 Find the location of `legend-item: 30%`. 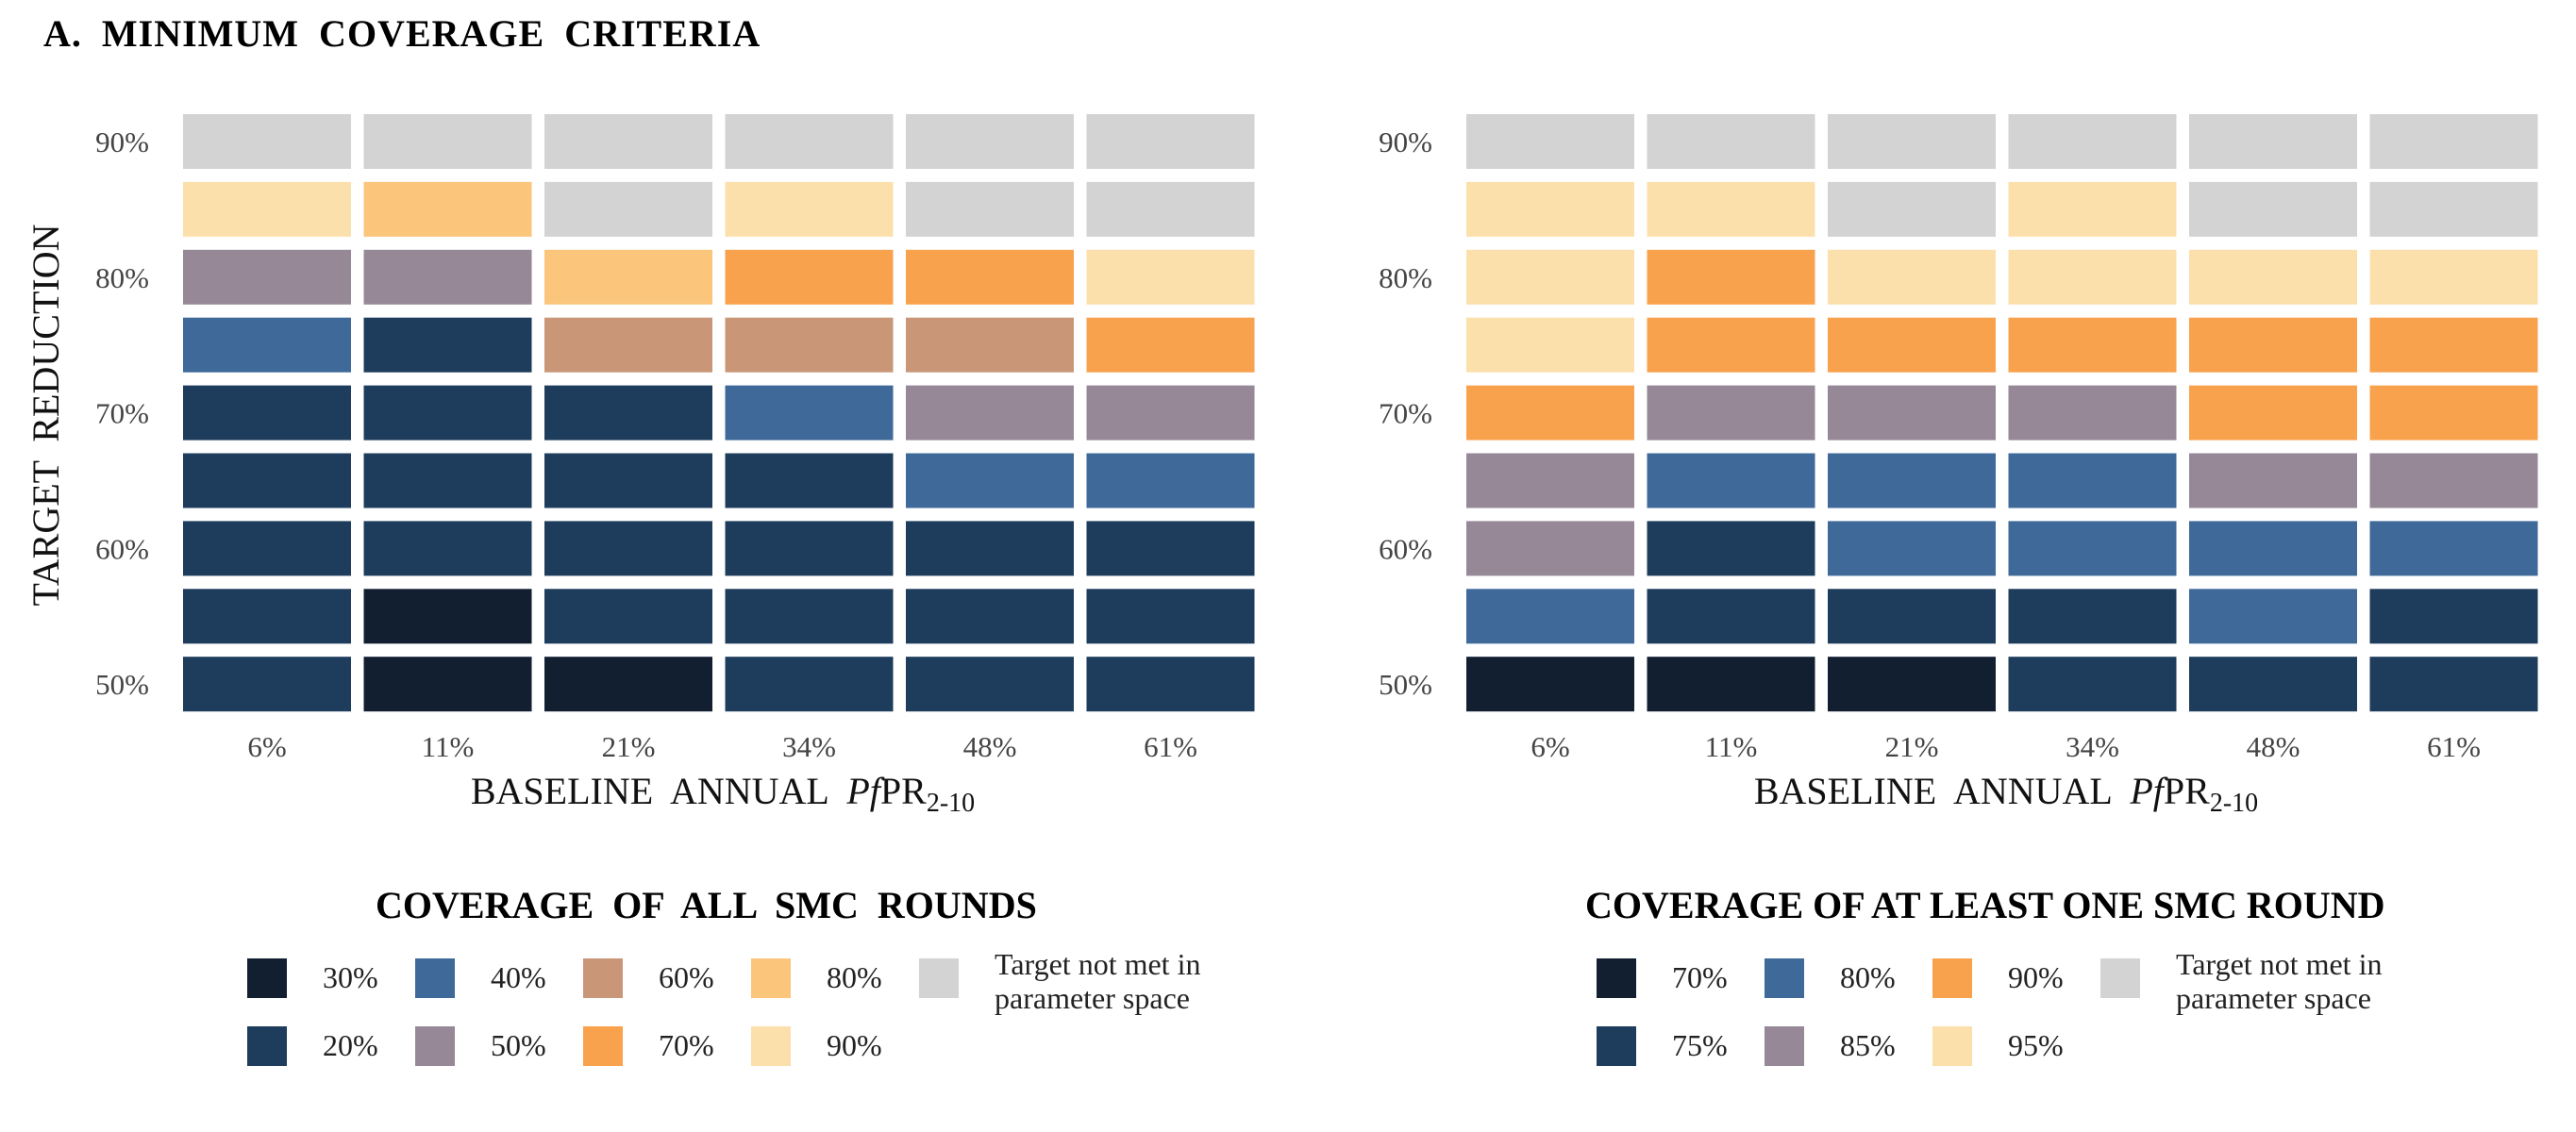

legend-item: 30% is located at coordinates (322, 978).